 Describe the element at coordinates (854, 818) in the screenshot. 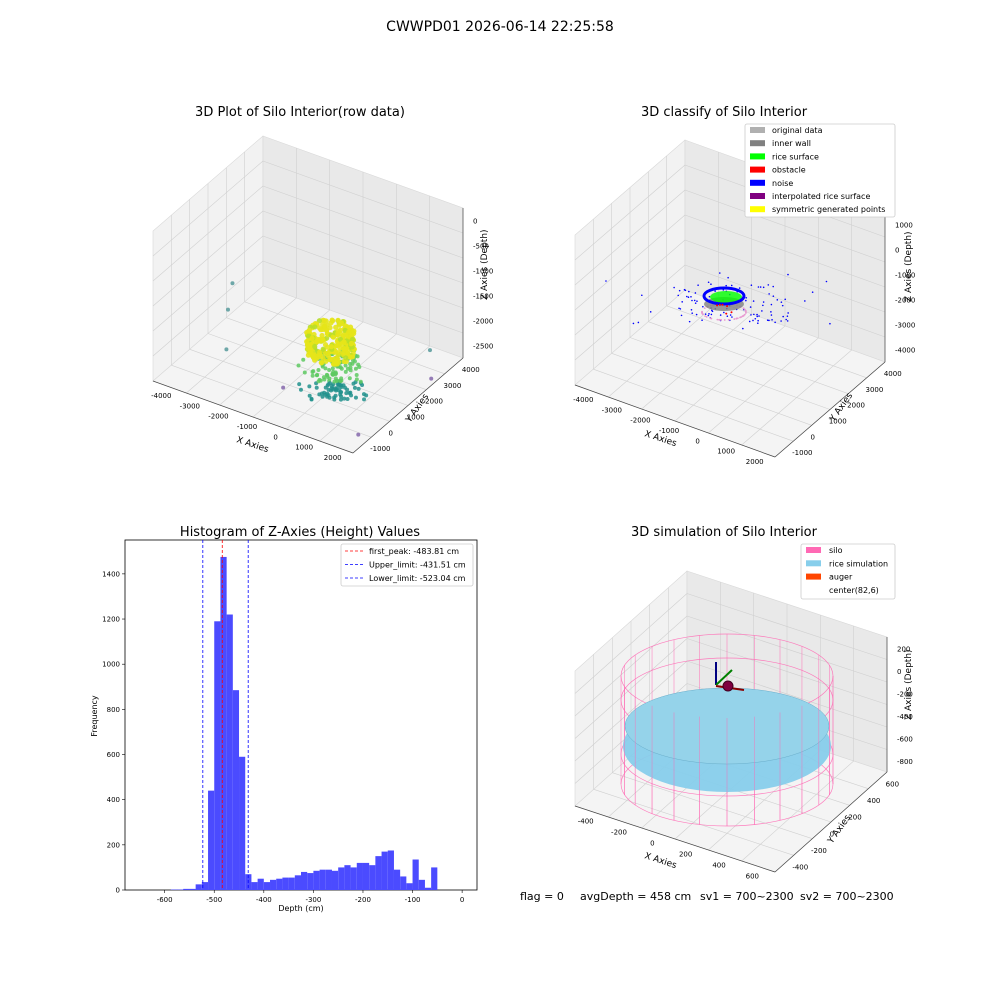

I see `y-tick-label: 200` at that location.